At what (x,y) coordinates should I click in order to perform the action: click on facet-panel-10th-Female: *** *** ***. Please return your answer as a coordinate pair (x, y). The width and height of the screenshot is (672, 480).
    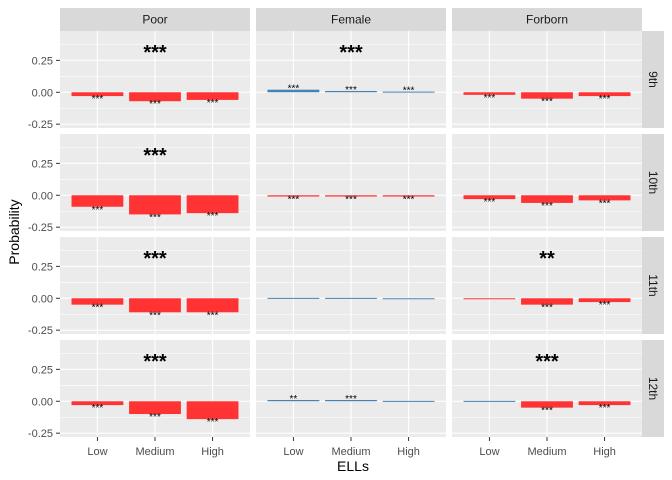
    Looking at the image, I should click on (351, 182).